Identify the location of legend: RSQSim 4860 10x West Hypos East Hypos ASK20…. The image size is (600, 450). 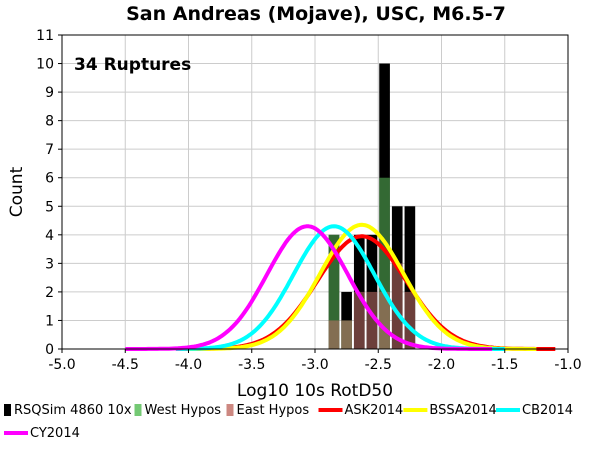
(288, 422).